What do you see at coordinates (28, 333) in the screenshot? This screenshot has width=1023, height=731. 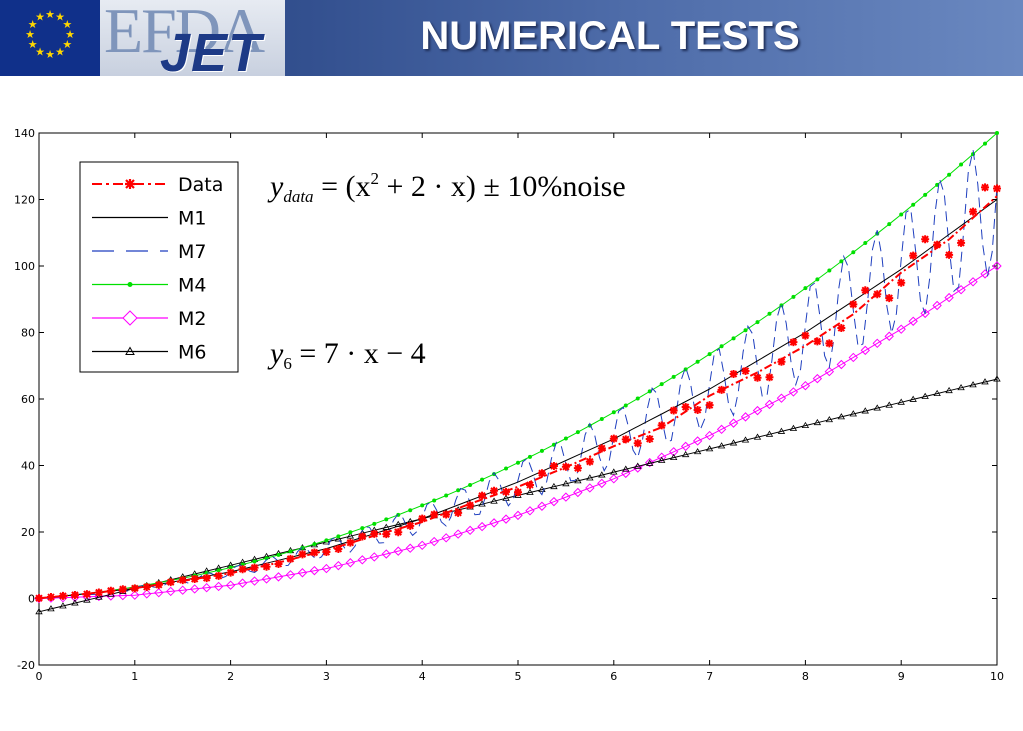 I see `y-tick-label: 80` at bounding box center [28, 333].